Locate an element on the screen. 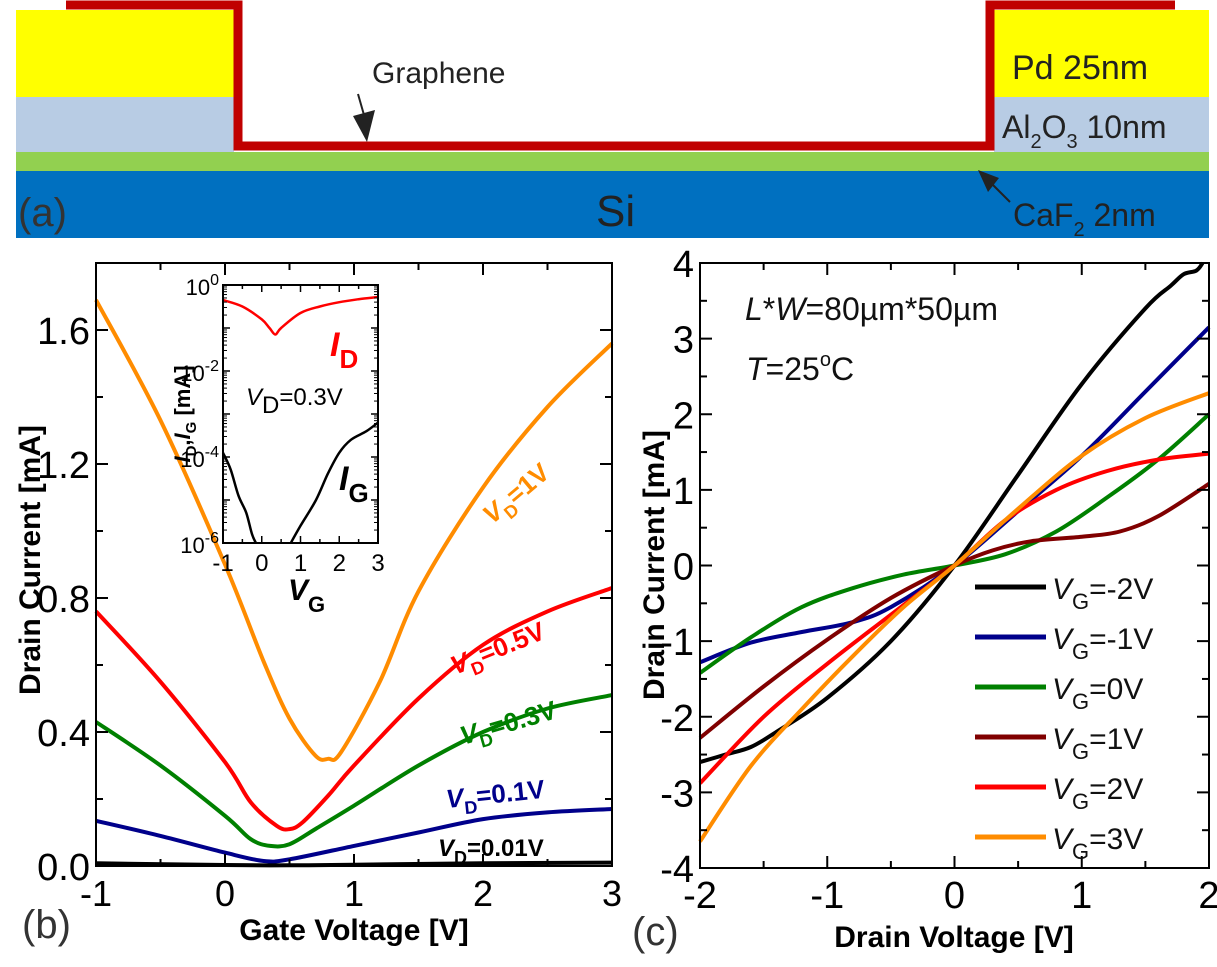 This screenshot has width=1217, height=967. caf2-post: 2nm is located at coordinates (1120, 215).